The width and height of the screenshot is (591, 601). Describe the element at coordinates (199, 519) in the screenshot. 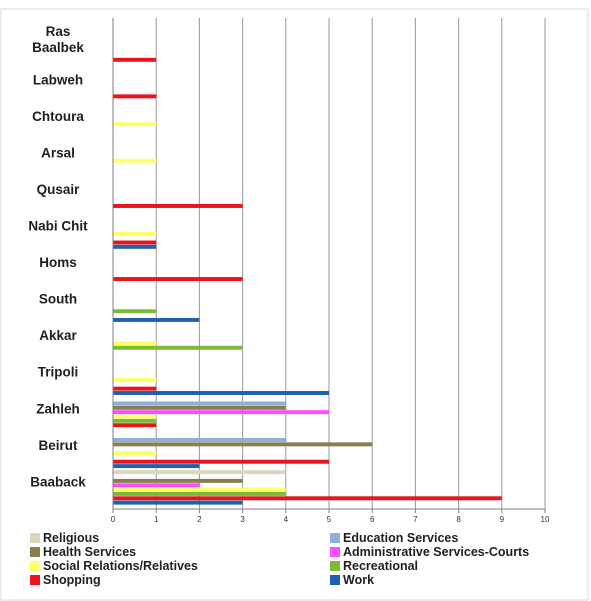

I see `x-tick-label: 2` at that location.